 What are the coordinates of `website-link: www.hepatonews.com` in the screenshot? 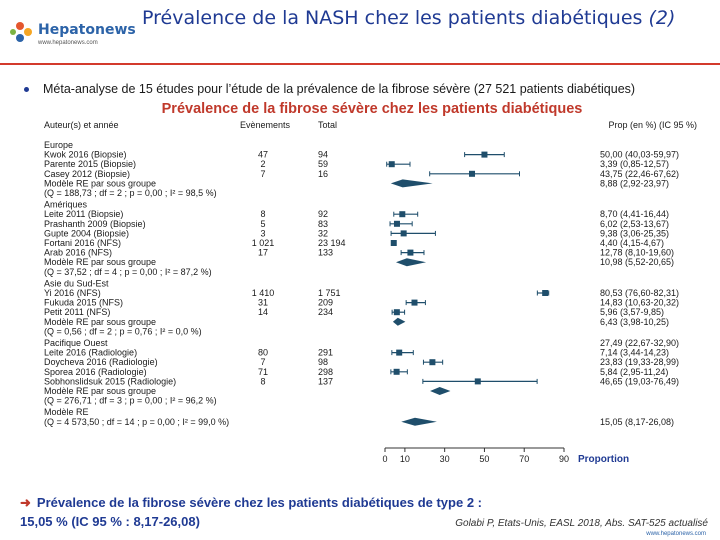 It's located at (676, 534).